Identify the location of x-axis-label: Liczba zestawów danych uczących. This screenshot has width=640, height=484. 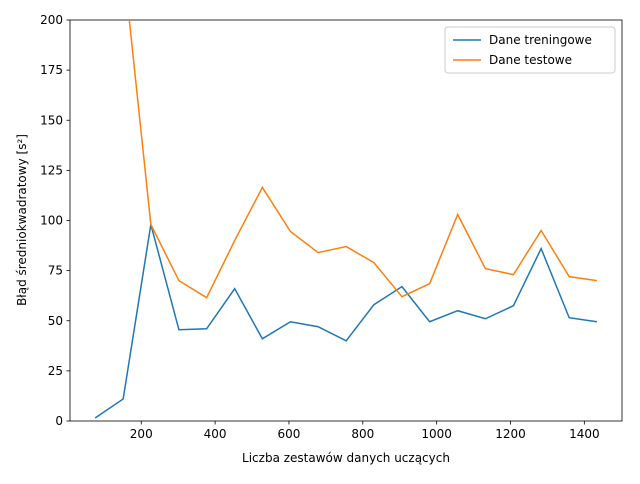
(346, 458).